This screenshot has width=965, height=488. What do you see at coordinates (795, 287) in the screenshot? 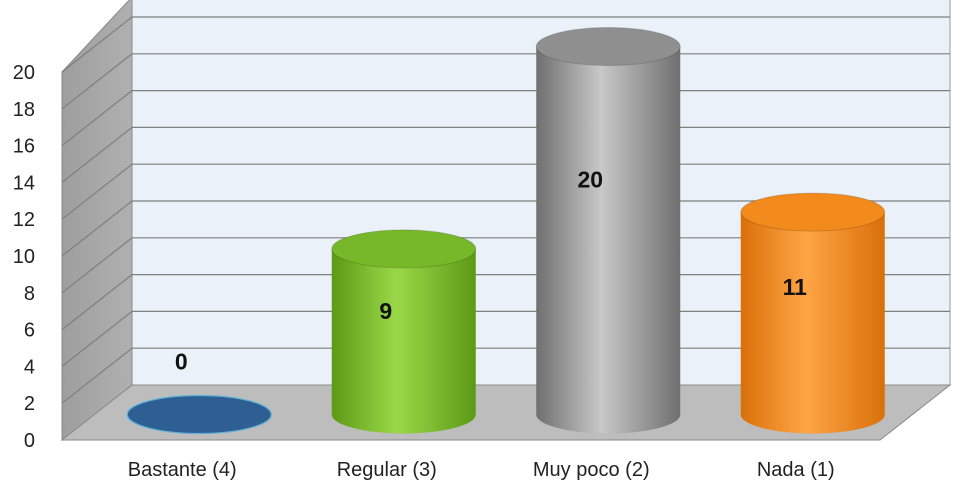
I see `data-label: 11` at bounding box center [795, 287].